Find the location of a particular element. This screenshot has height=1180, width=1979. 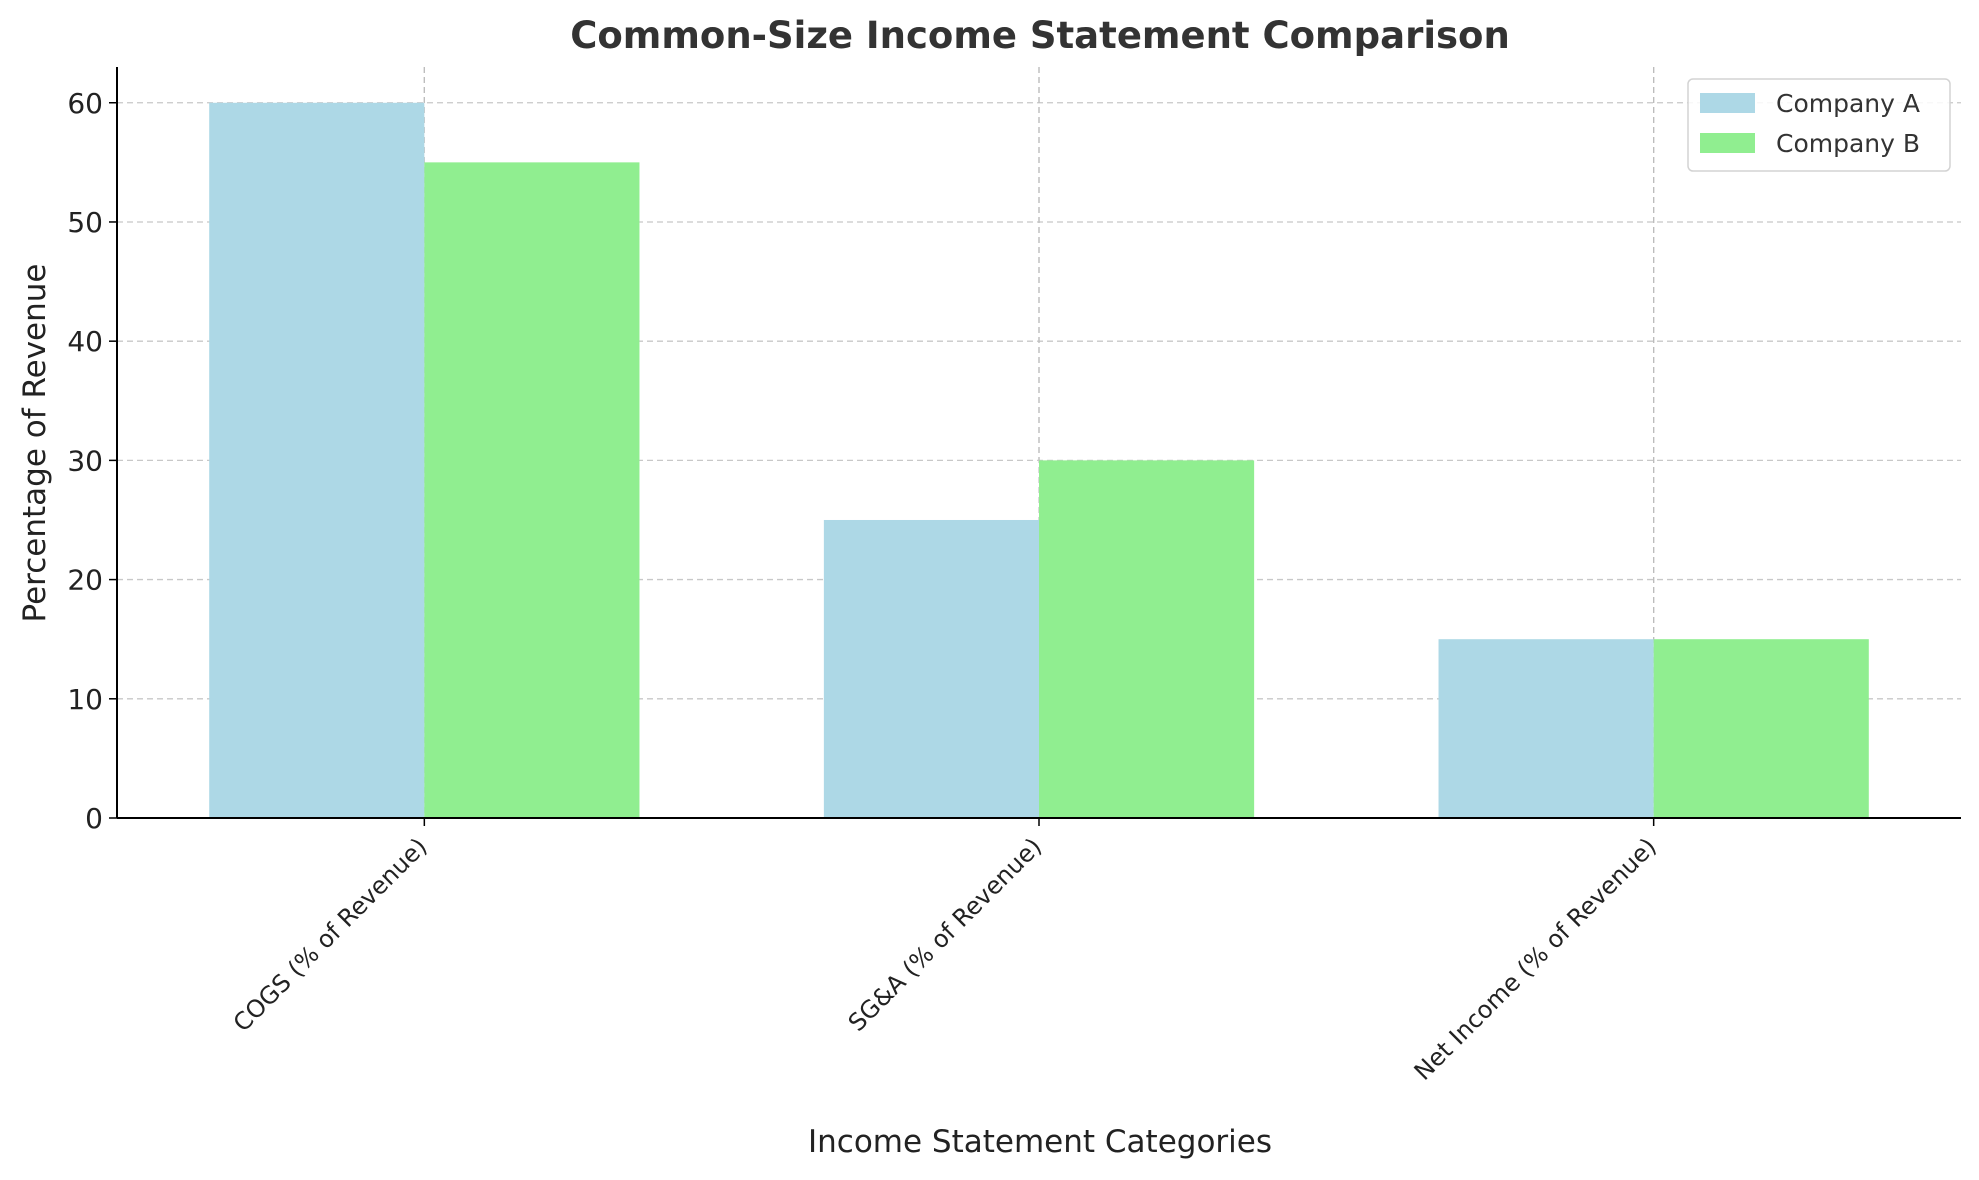

legend-label: Company B is located at coordinates (1848, 143).